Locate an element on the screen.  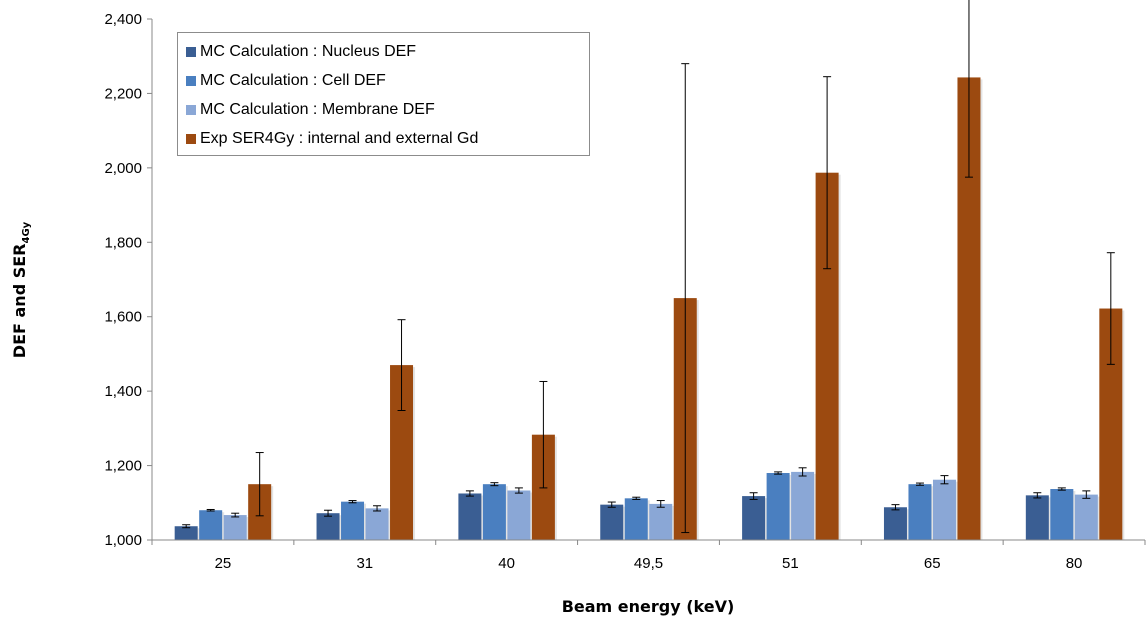
x-tick-label: 80 is located at coordinates (1074, 563).